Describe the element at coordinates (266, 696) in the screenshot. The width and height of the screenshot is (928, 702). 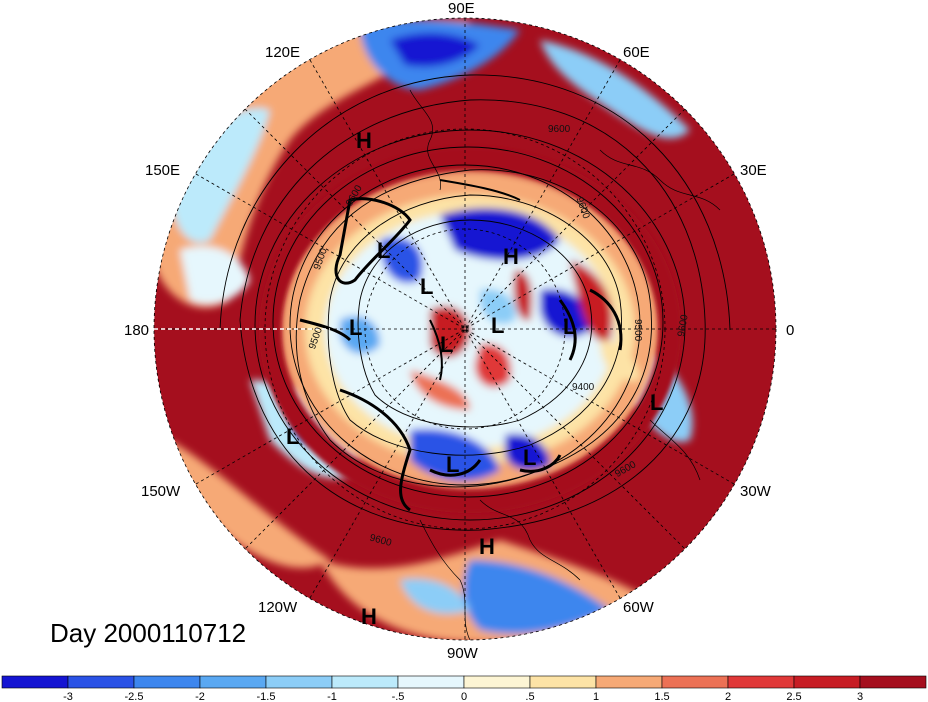
I see `colorbar-tick-label: -1.5` at that location.